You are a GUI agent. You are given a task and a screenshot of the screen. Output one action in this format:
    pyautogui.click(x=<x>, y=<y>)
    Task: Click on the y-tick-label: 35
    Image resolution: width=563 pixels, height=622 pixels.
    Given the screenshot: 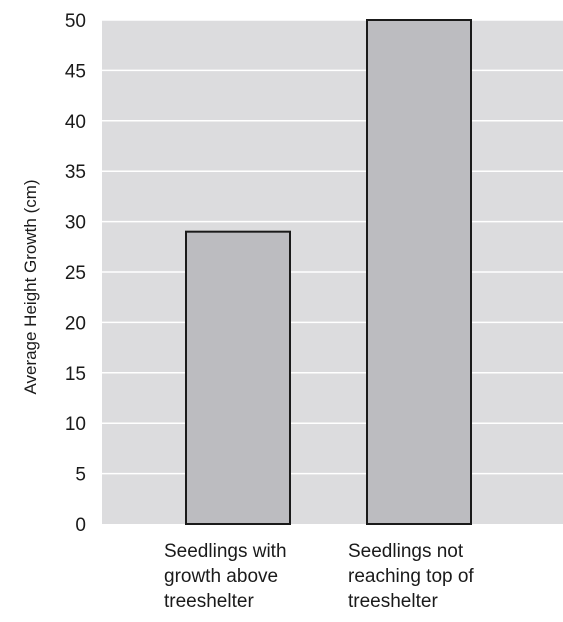 What is the action you would take?
    pyautogui.click(x=75, y=172)
    